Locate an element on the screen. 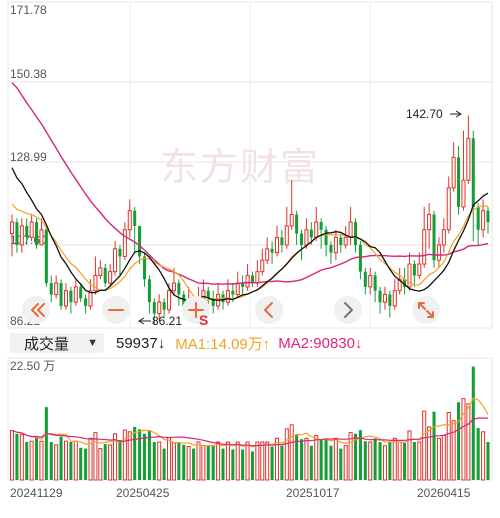  chevron-right-icon is located at coordinates (348, 310).